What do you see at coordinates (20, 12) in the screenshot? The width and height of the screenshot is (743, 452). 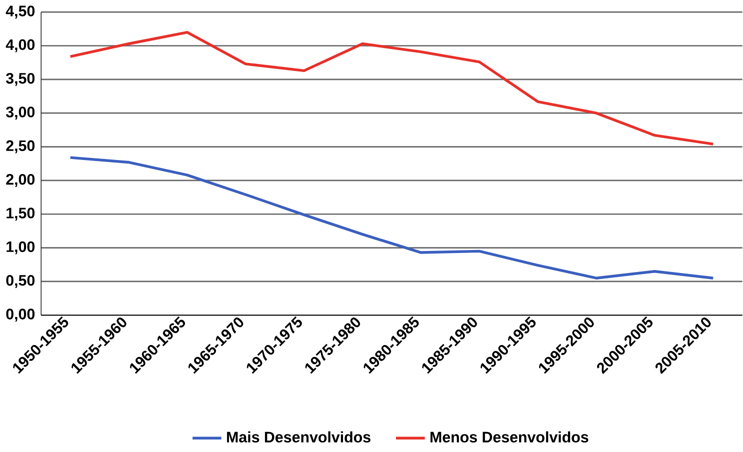 I see `y-tick-label: 4,50` at bounding box center [20, 12].